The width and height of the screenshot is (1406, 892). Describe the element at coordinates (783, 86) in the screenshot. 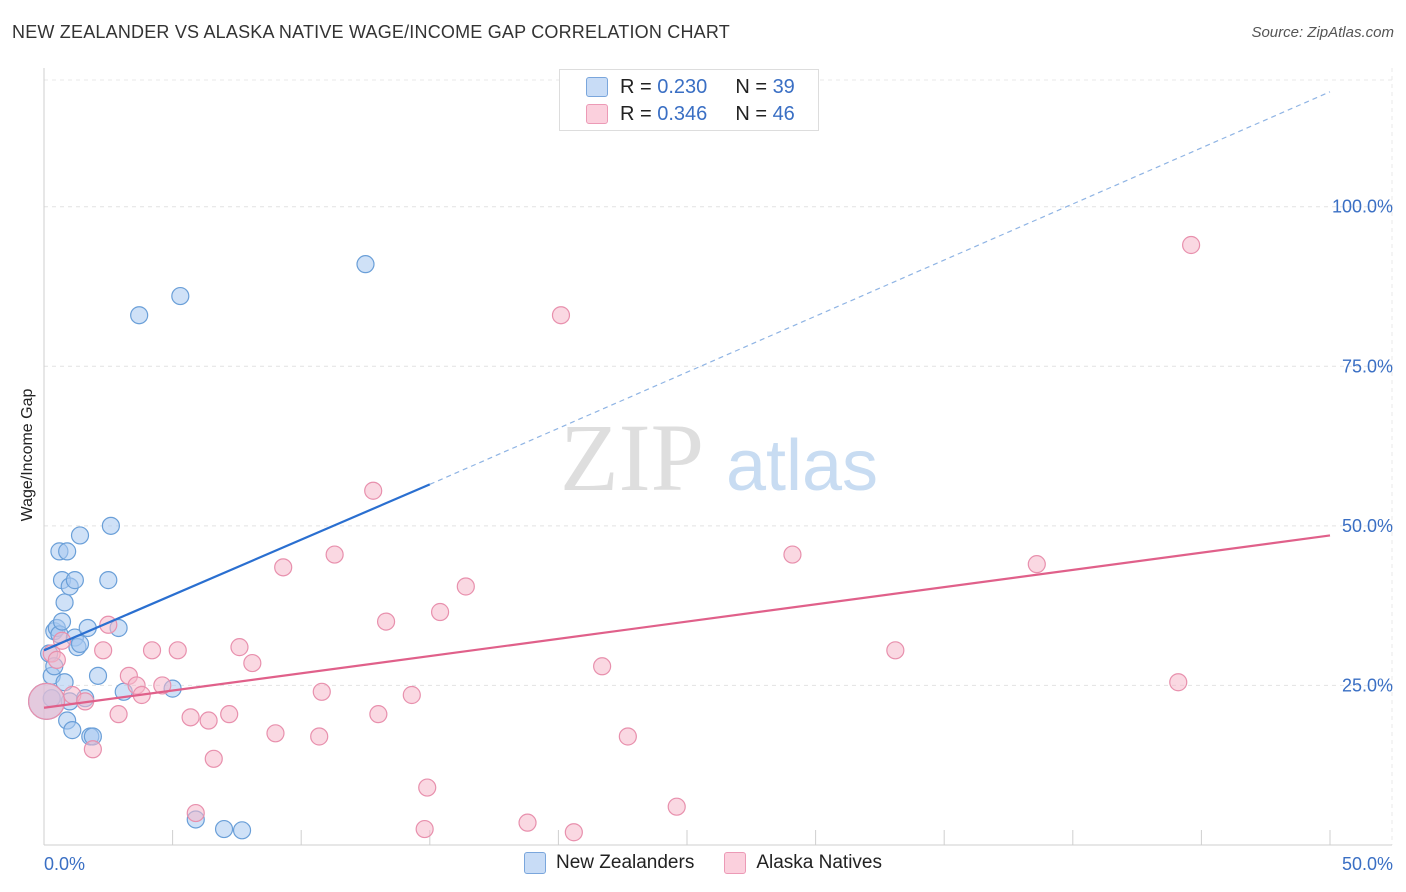

I see `n-value: 39` at that location.